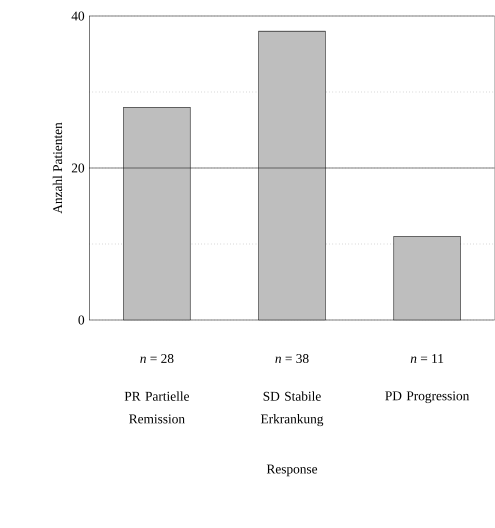 This screenshot has height=528, width=495. Describe the element at coordinates (81, 320) in the screenshot. I see `y-tick-label: 0` at that location.